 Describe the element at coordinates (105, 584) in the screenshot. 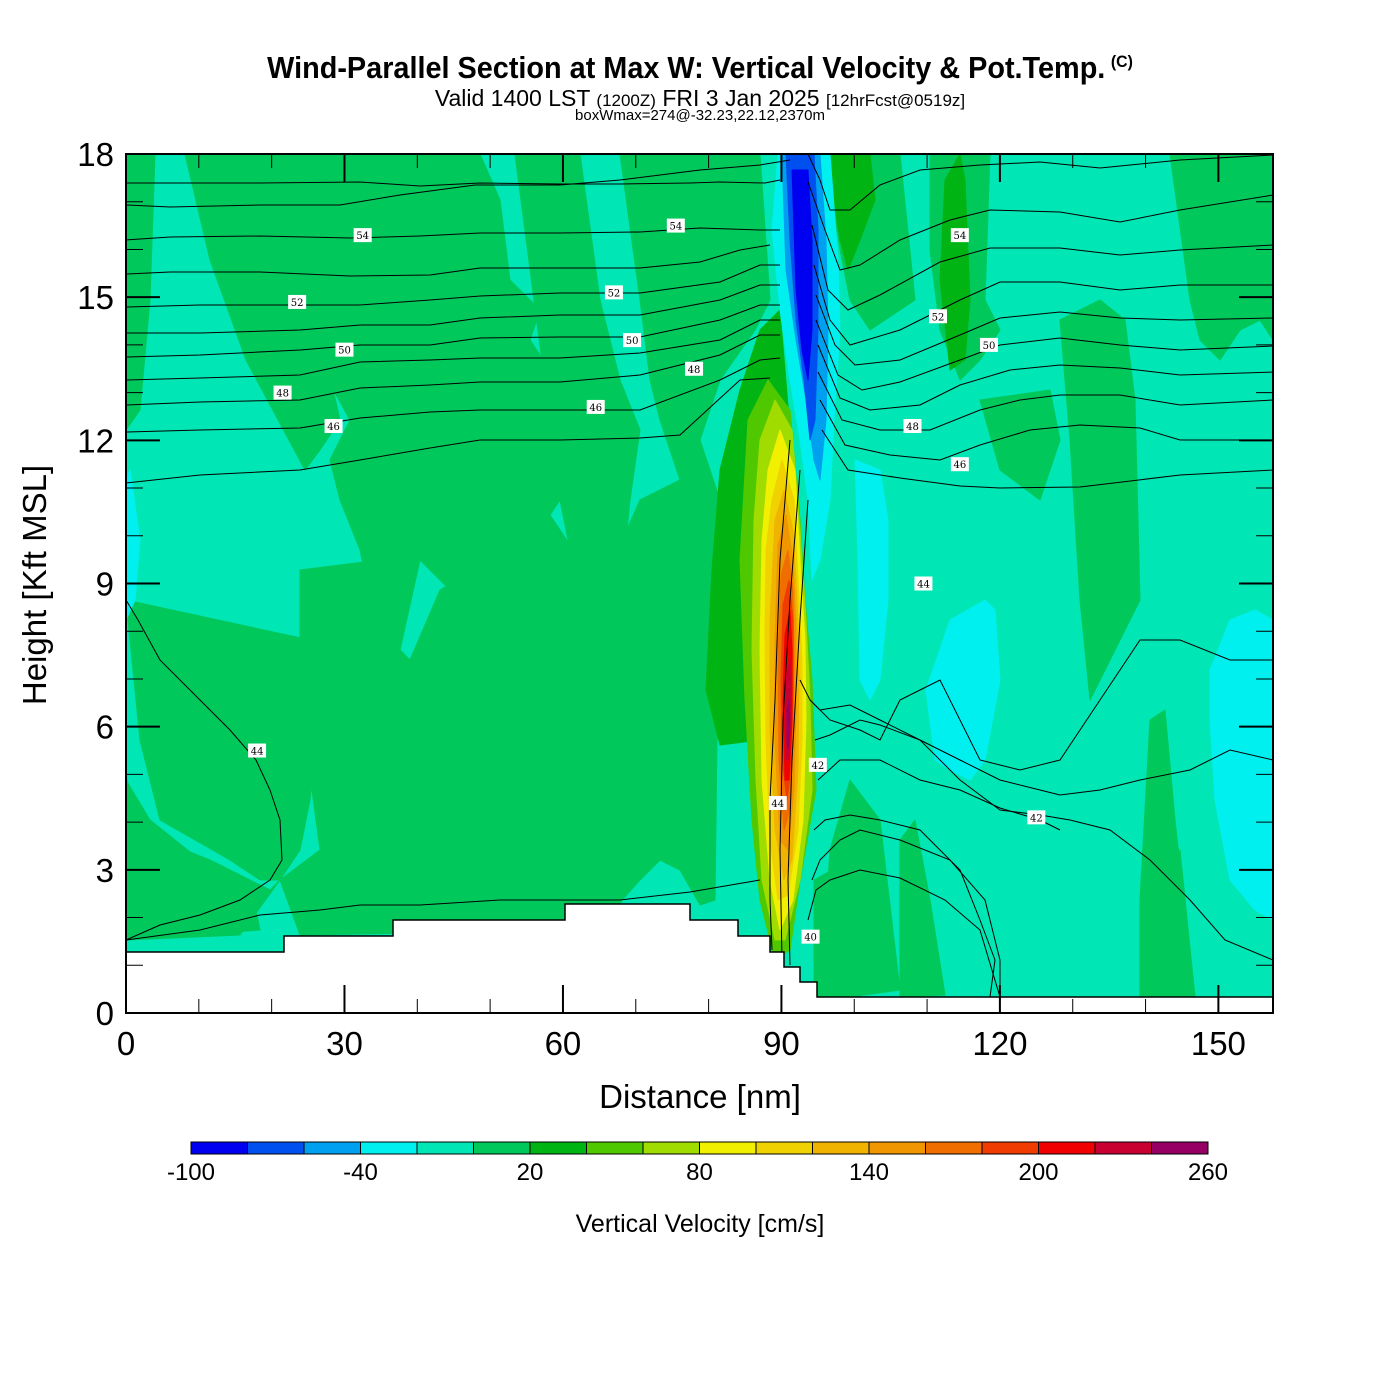

I see `y-tick-label: 9` at that location.